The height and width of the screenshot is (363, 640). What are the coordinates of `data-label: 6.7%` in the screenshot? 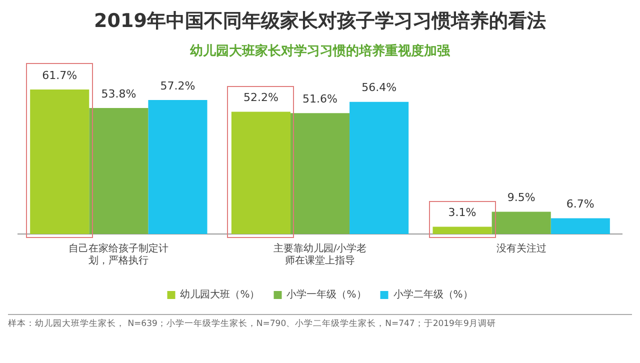 It's located at (580, 204).